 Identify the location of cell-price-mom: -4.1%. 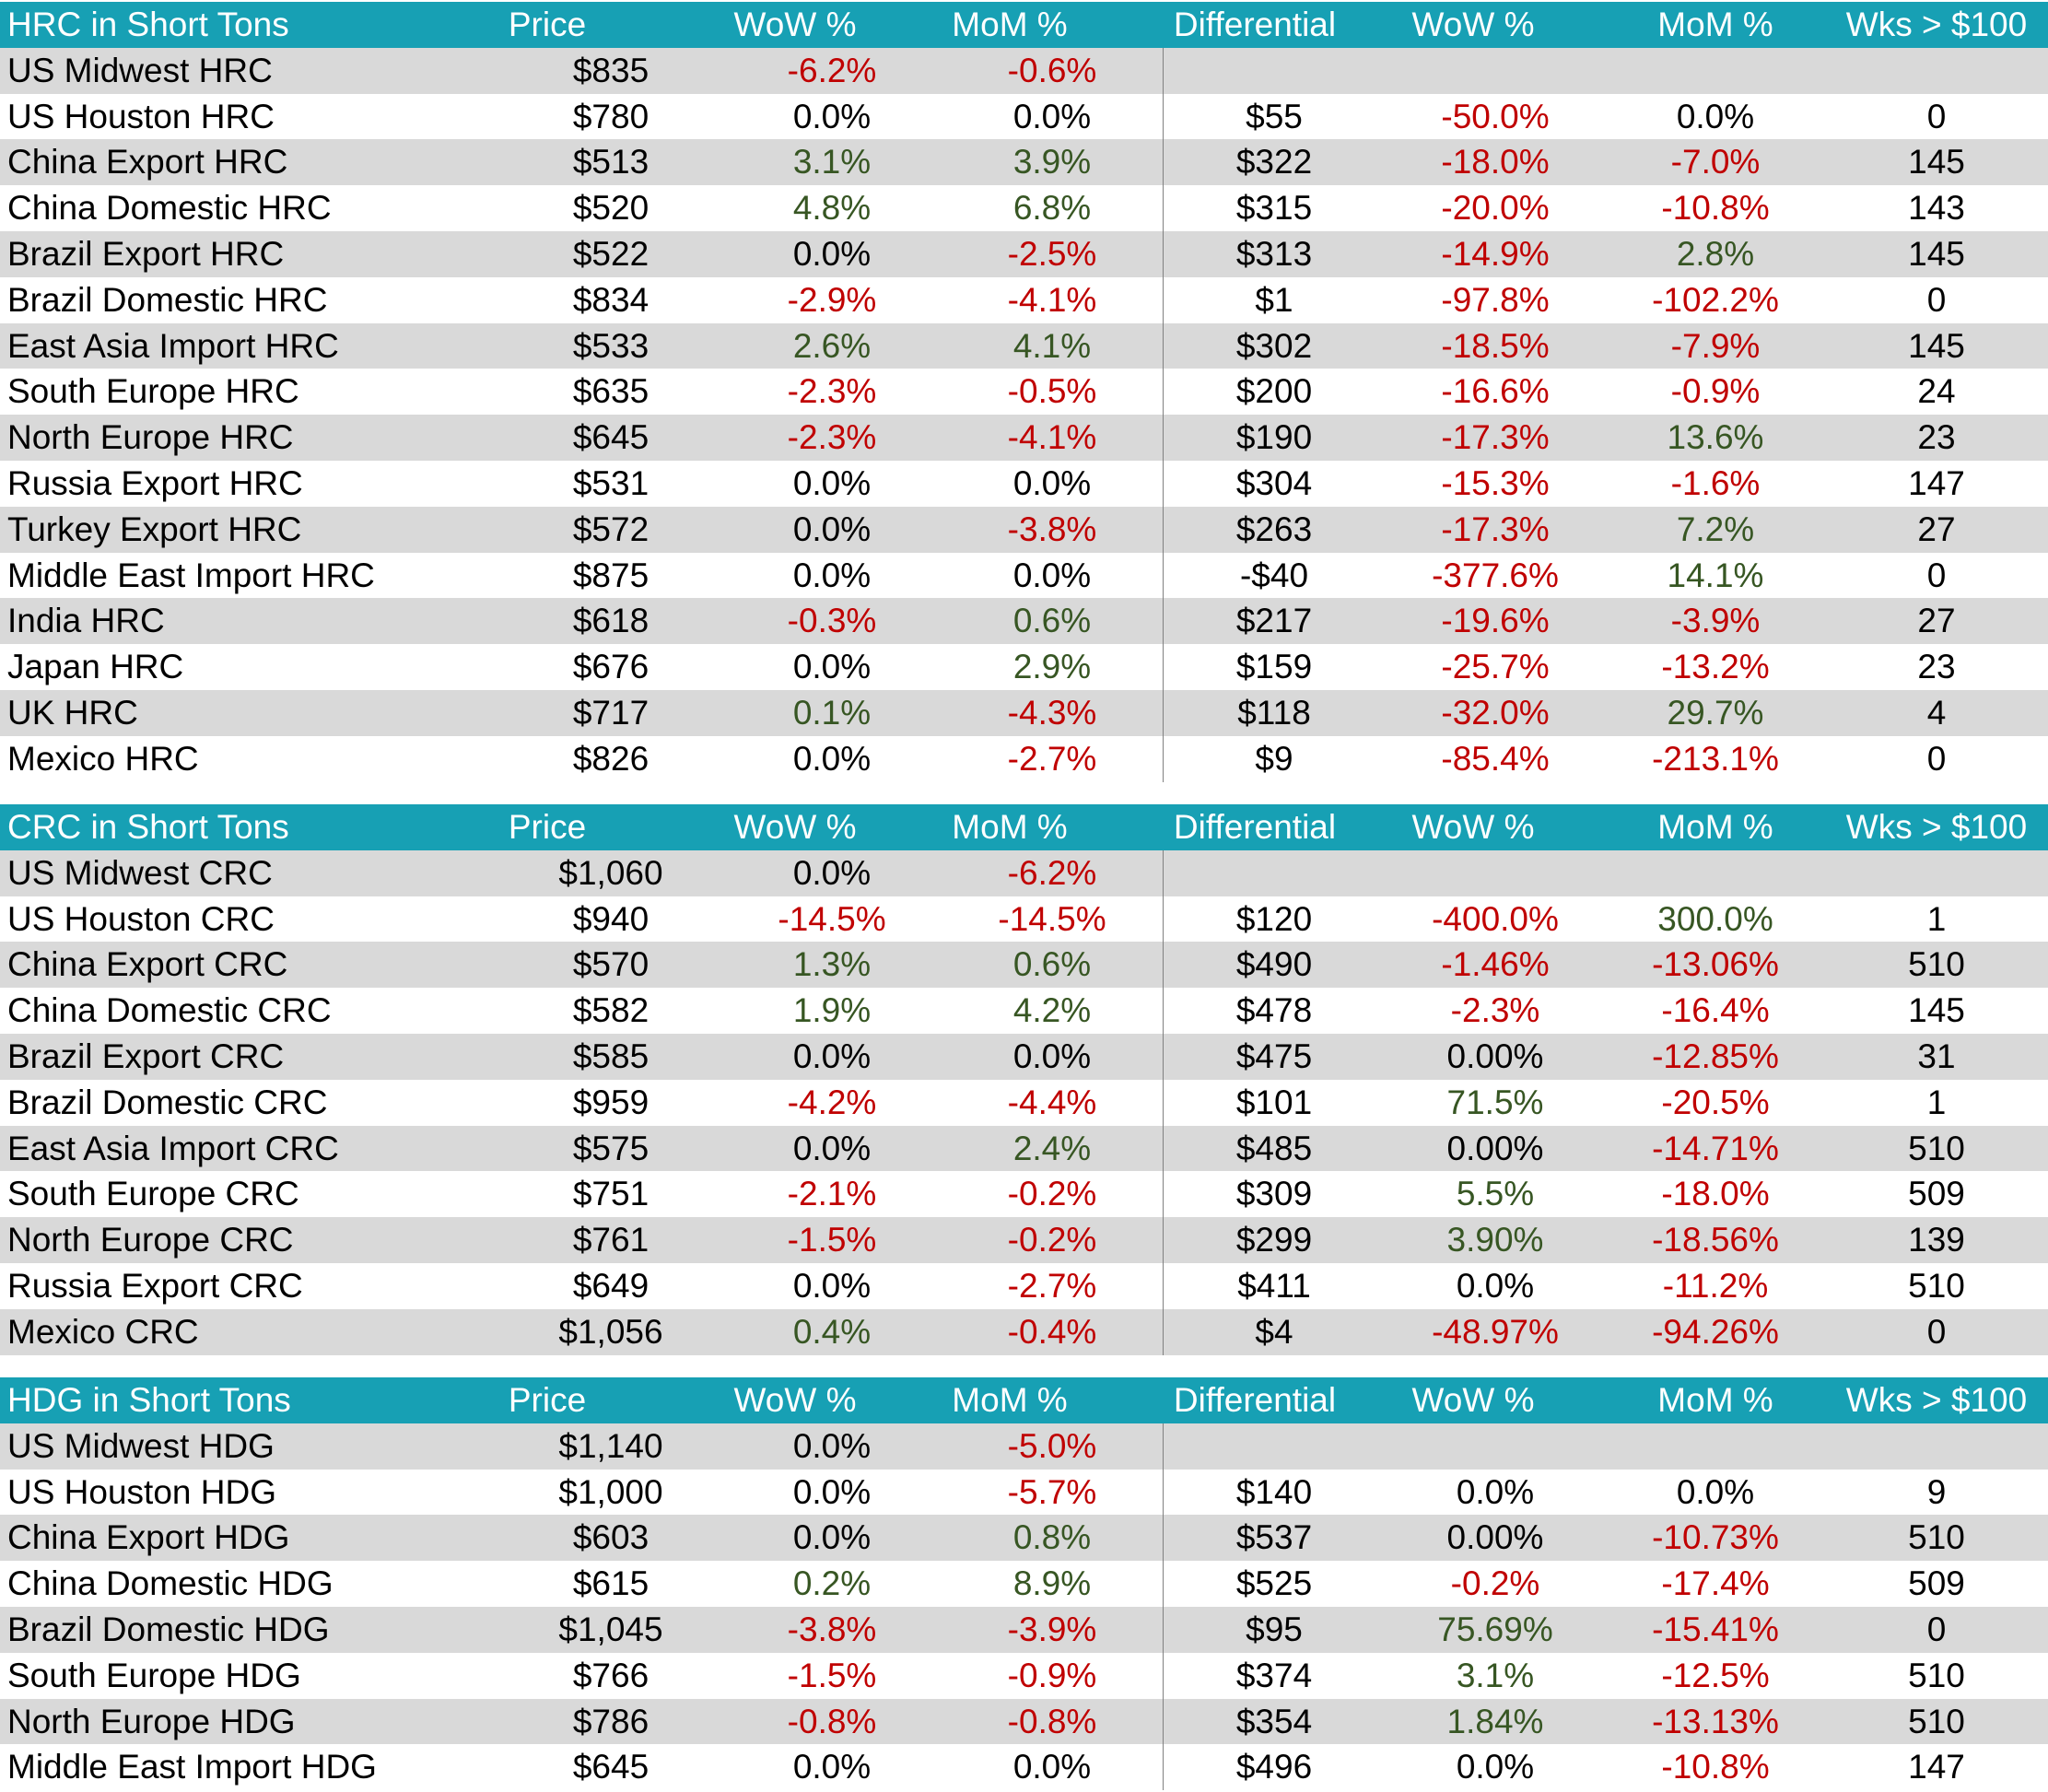
(1052, 437).